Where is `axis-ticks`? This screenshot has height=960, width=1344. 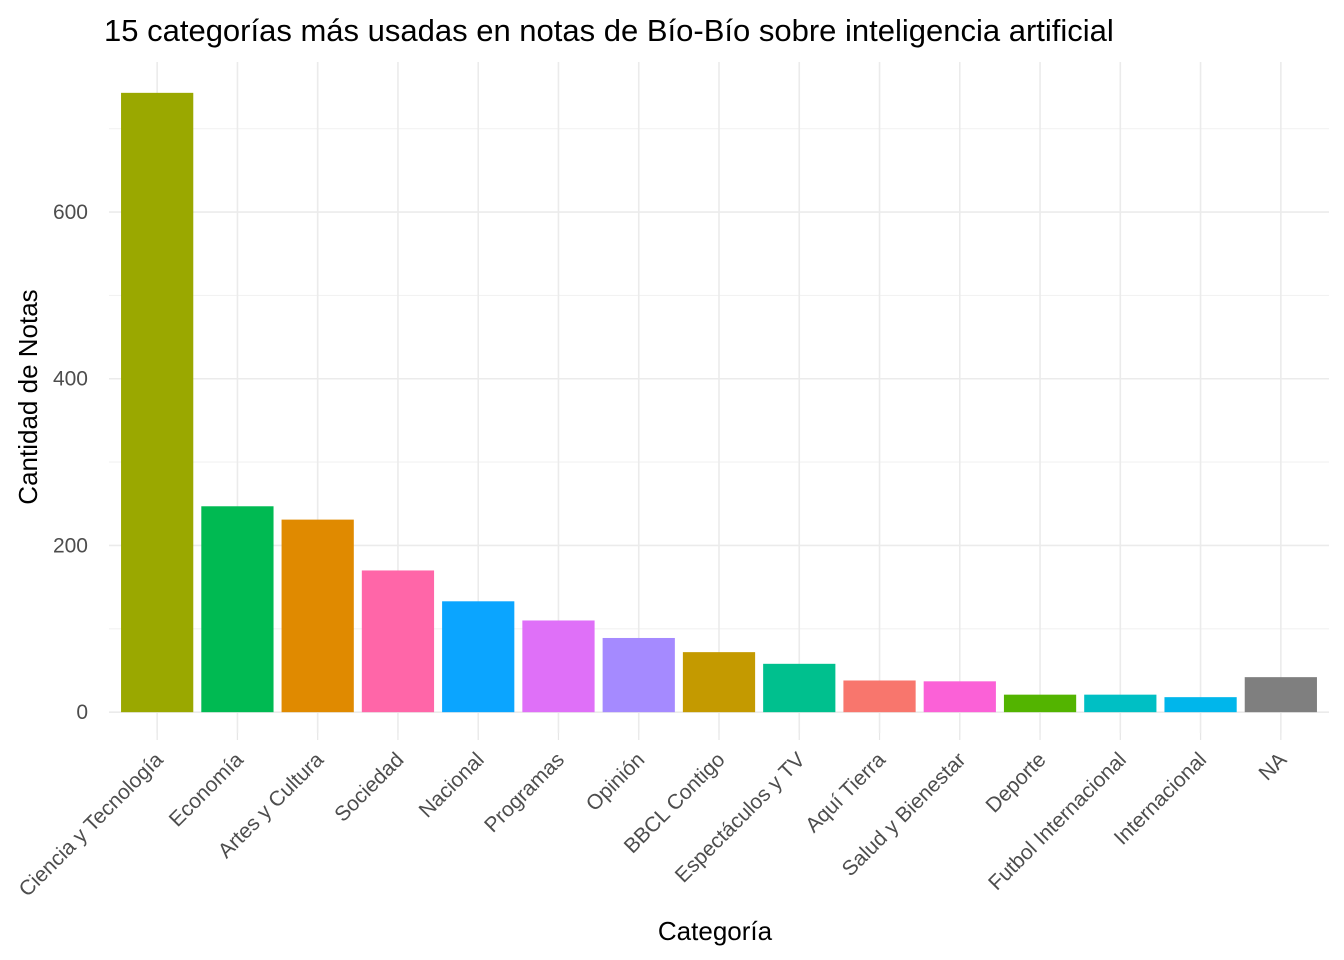
axis-ticks is located at coordinates (719, 736).